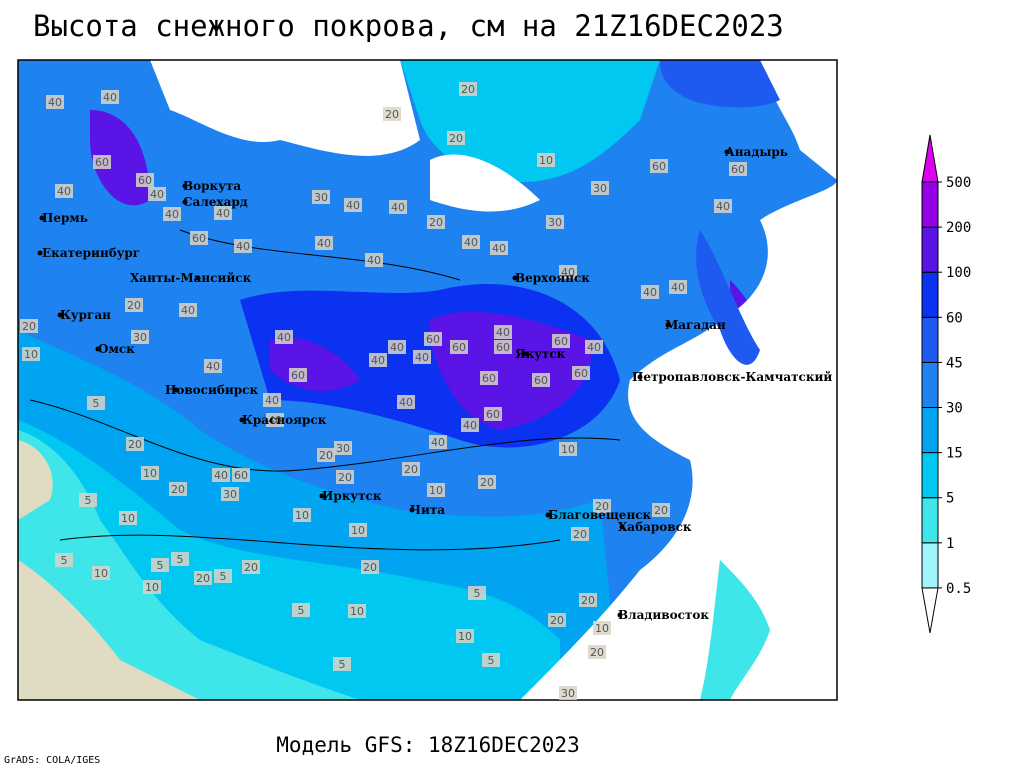  What do you see at coordinates (958, 183) in the screenshot?
I see `colorbar-label: 500` at bounding box center [958, 183].